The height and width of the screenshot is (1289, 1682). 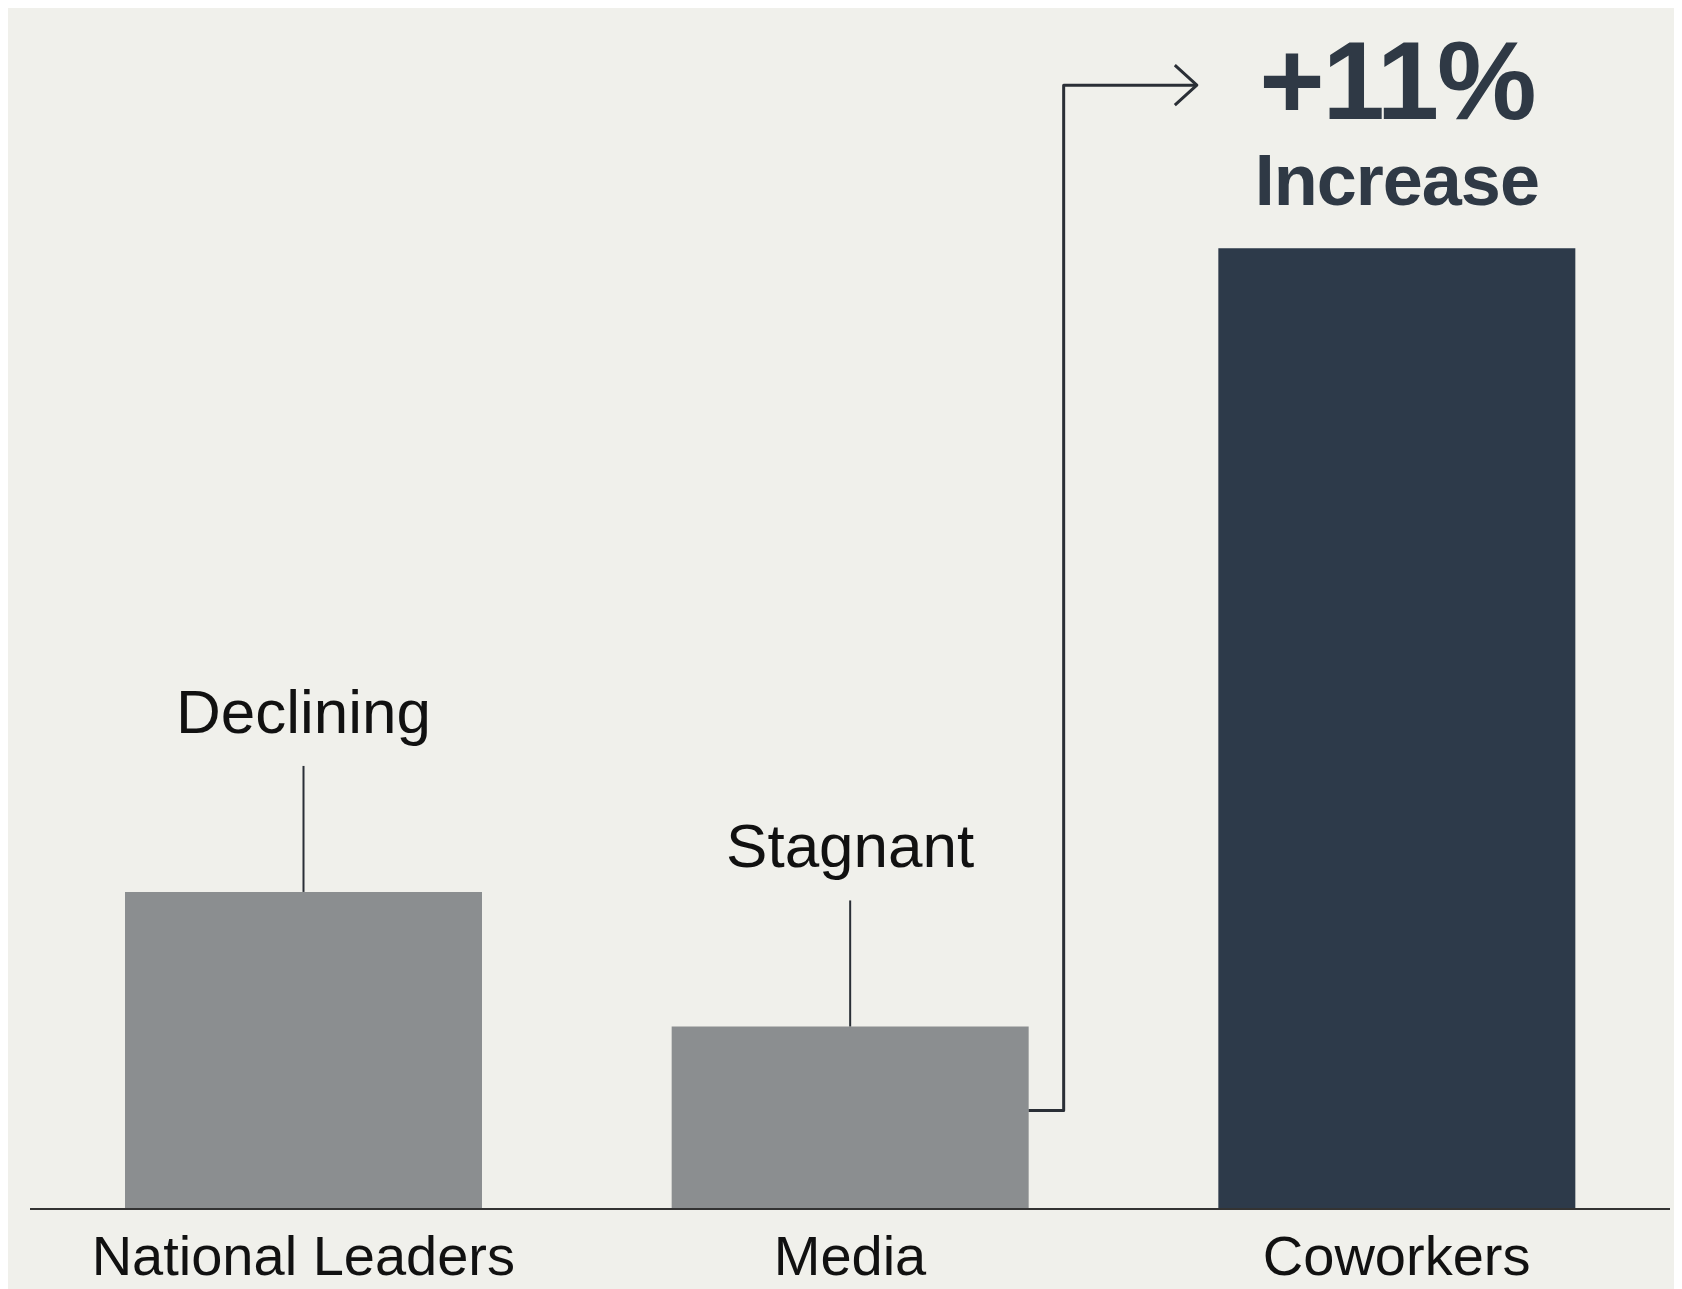 I want to click on annotation: Declining, so click(x=303, y=711).